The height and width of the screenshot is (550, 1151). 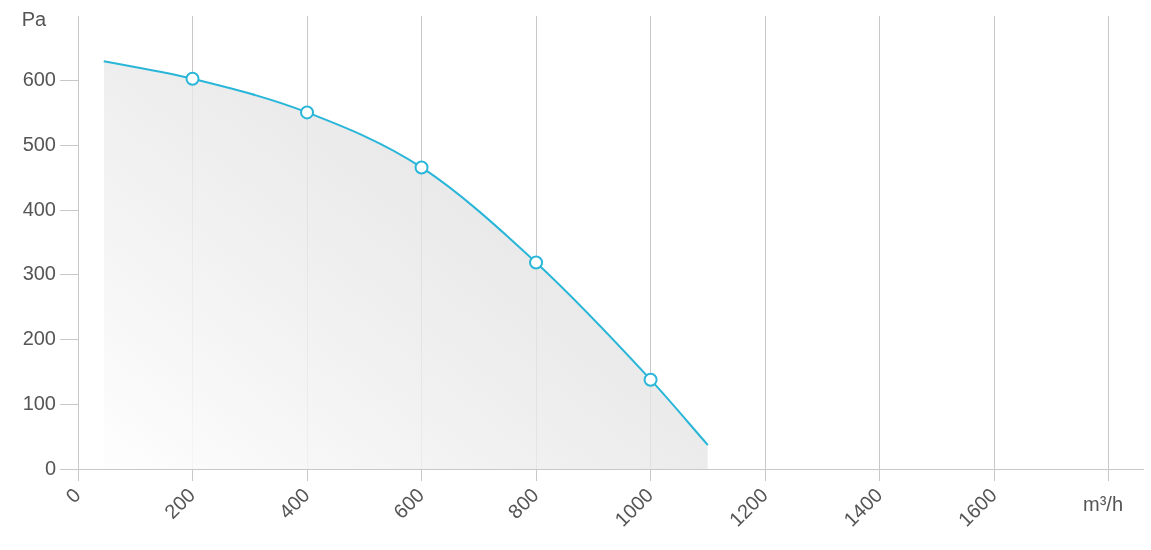 I want to click on x-axis-title: m³/h, so click(x=1103, y=503).